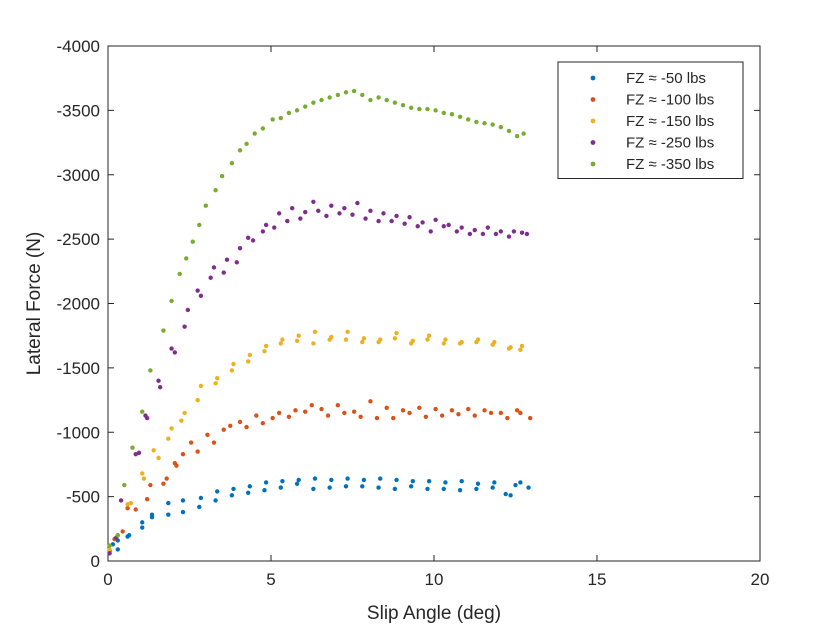  What do you see at coordinates (597, 579) in the screenshot?
I see `x-tick-label: 15` at bounding box center [597, 579].